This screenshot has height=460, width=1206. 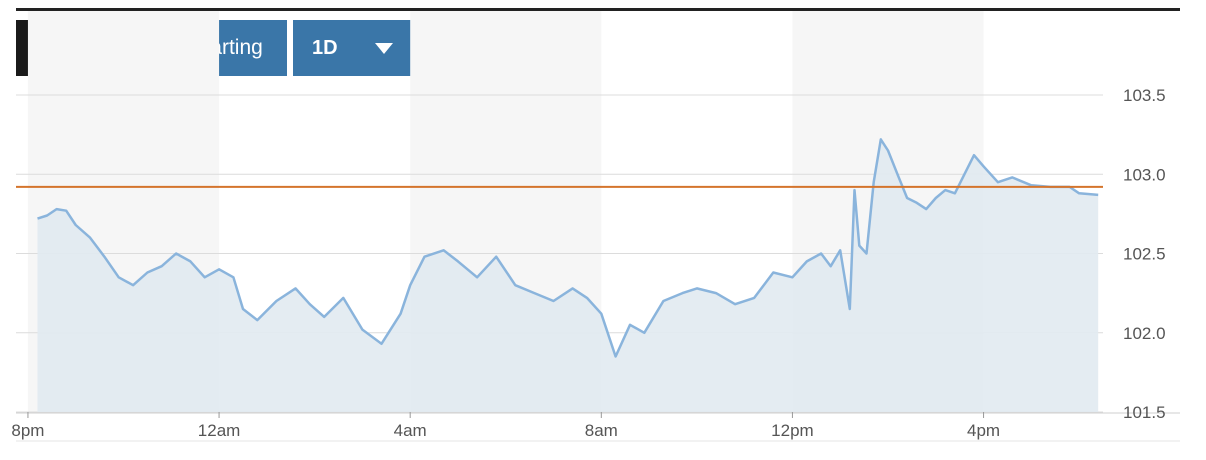 What do you see at coordinates (1144, 174) in the screenshot?
I see `y-tick-label: 103.0` at bounding box center [1144, 174].